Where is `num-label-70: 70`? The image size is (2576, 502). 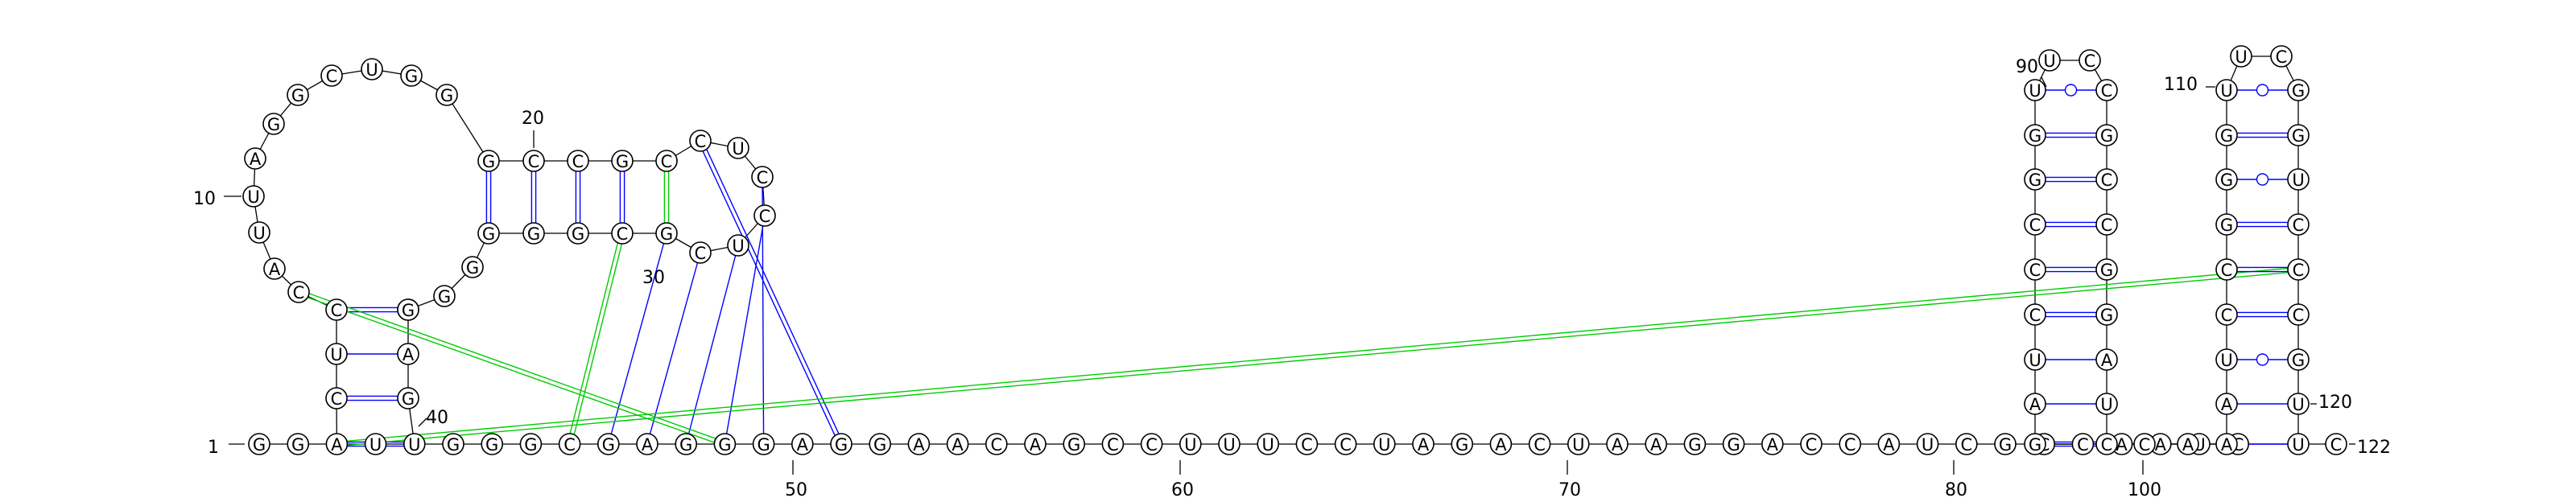 num-label-70: 70 is located at coordinates (1569, 490).